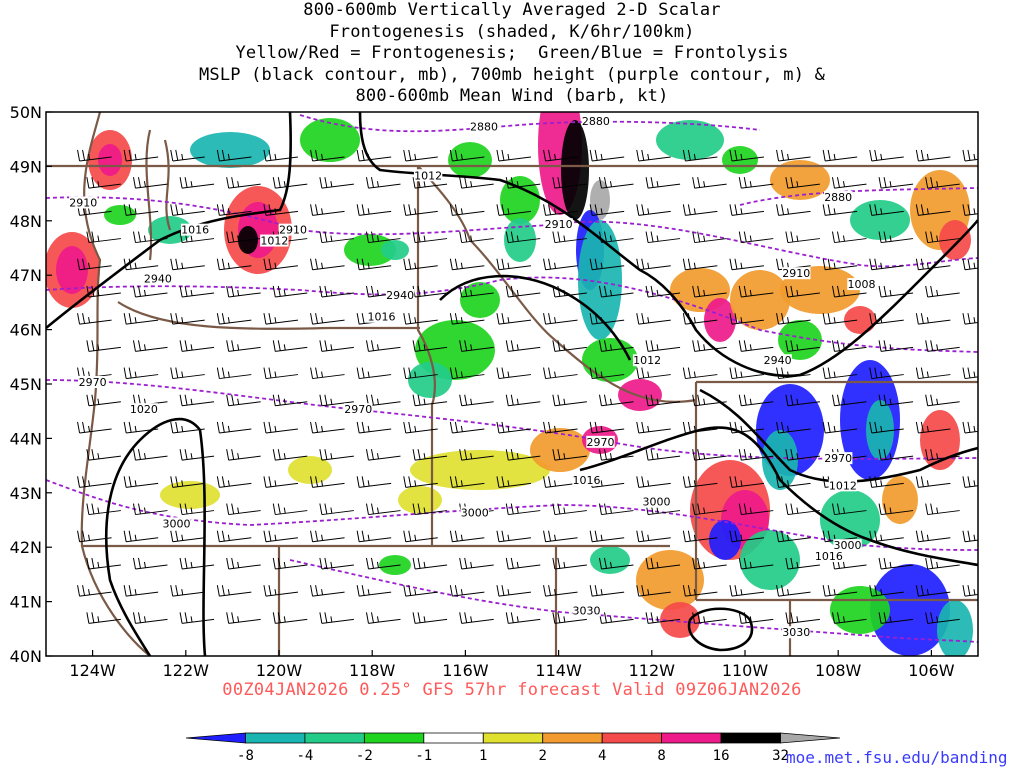  What do you see at coordinates (26, 656) in the screenshot?
I see `lat-label: 40N` at bounding box center [26, 656].